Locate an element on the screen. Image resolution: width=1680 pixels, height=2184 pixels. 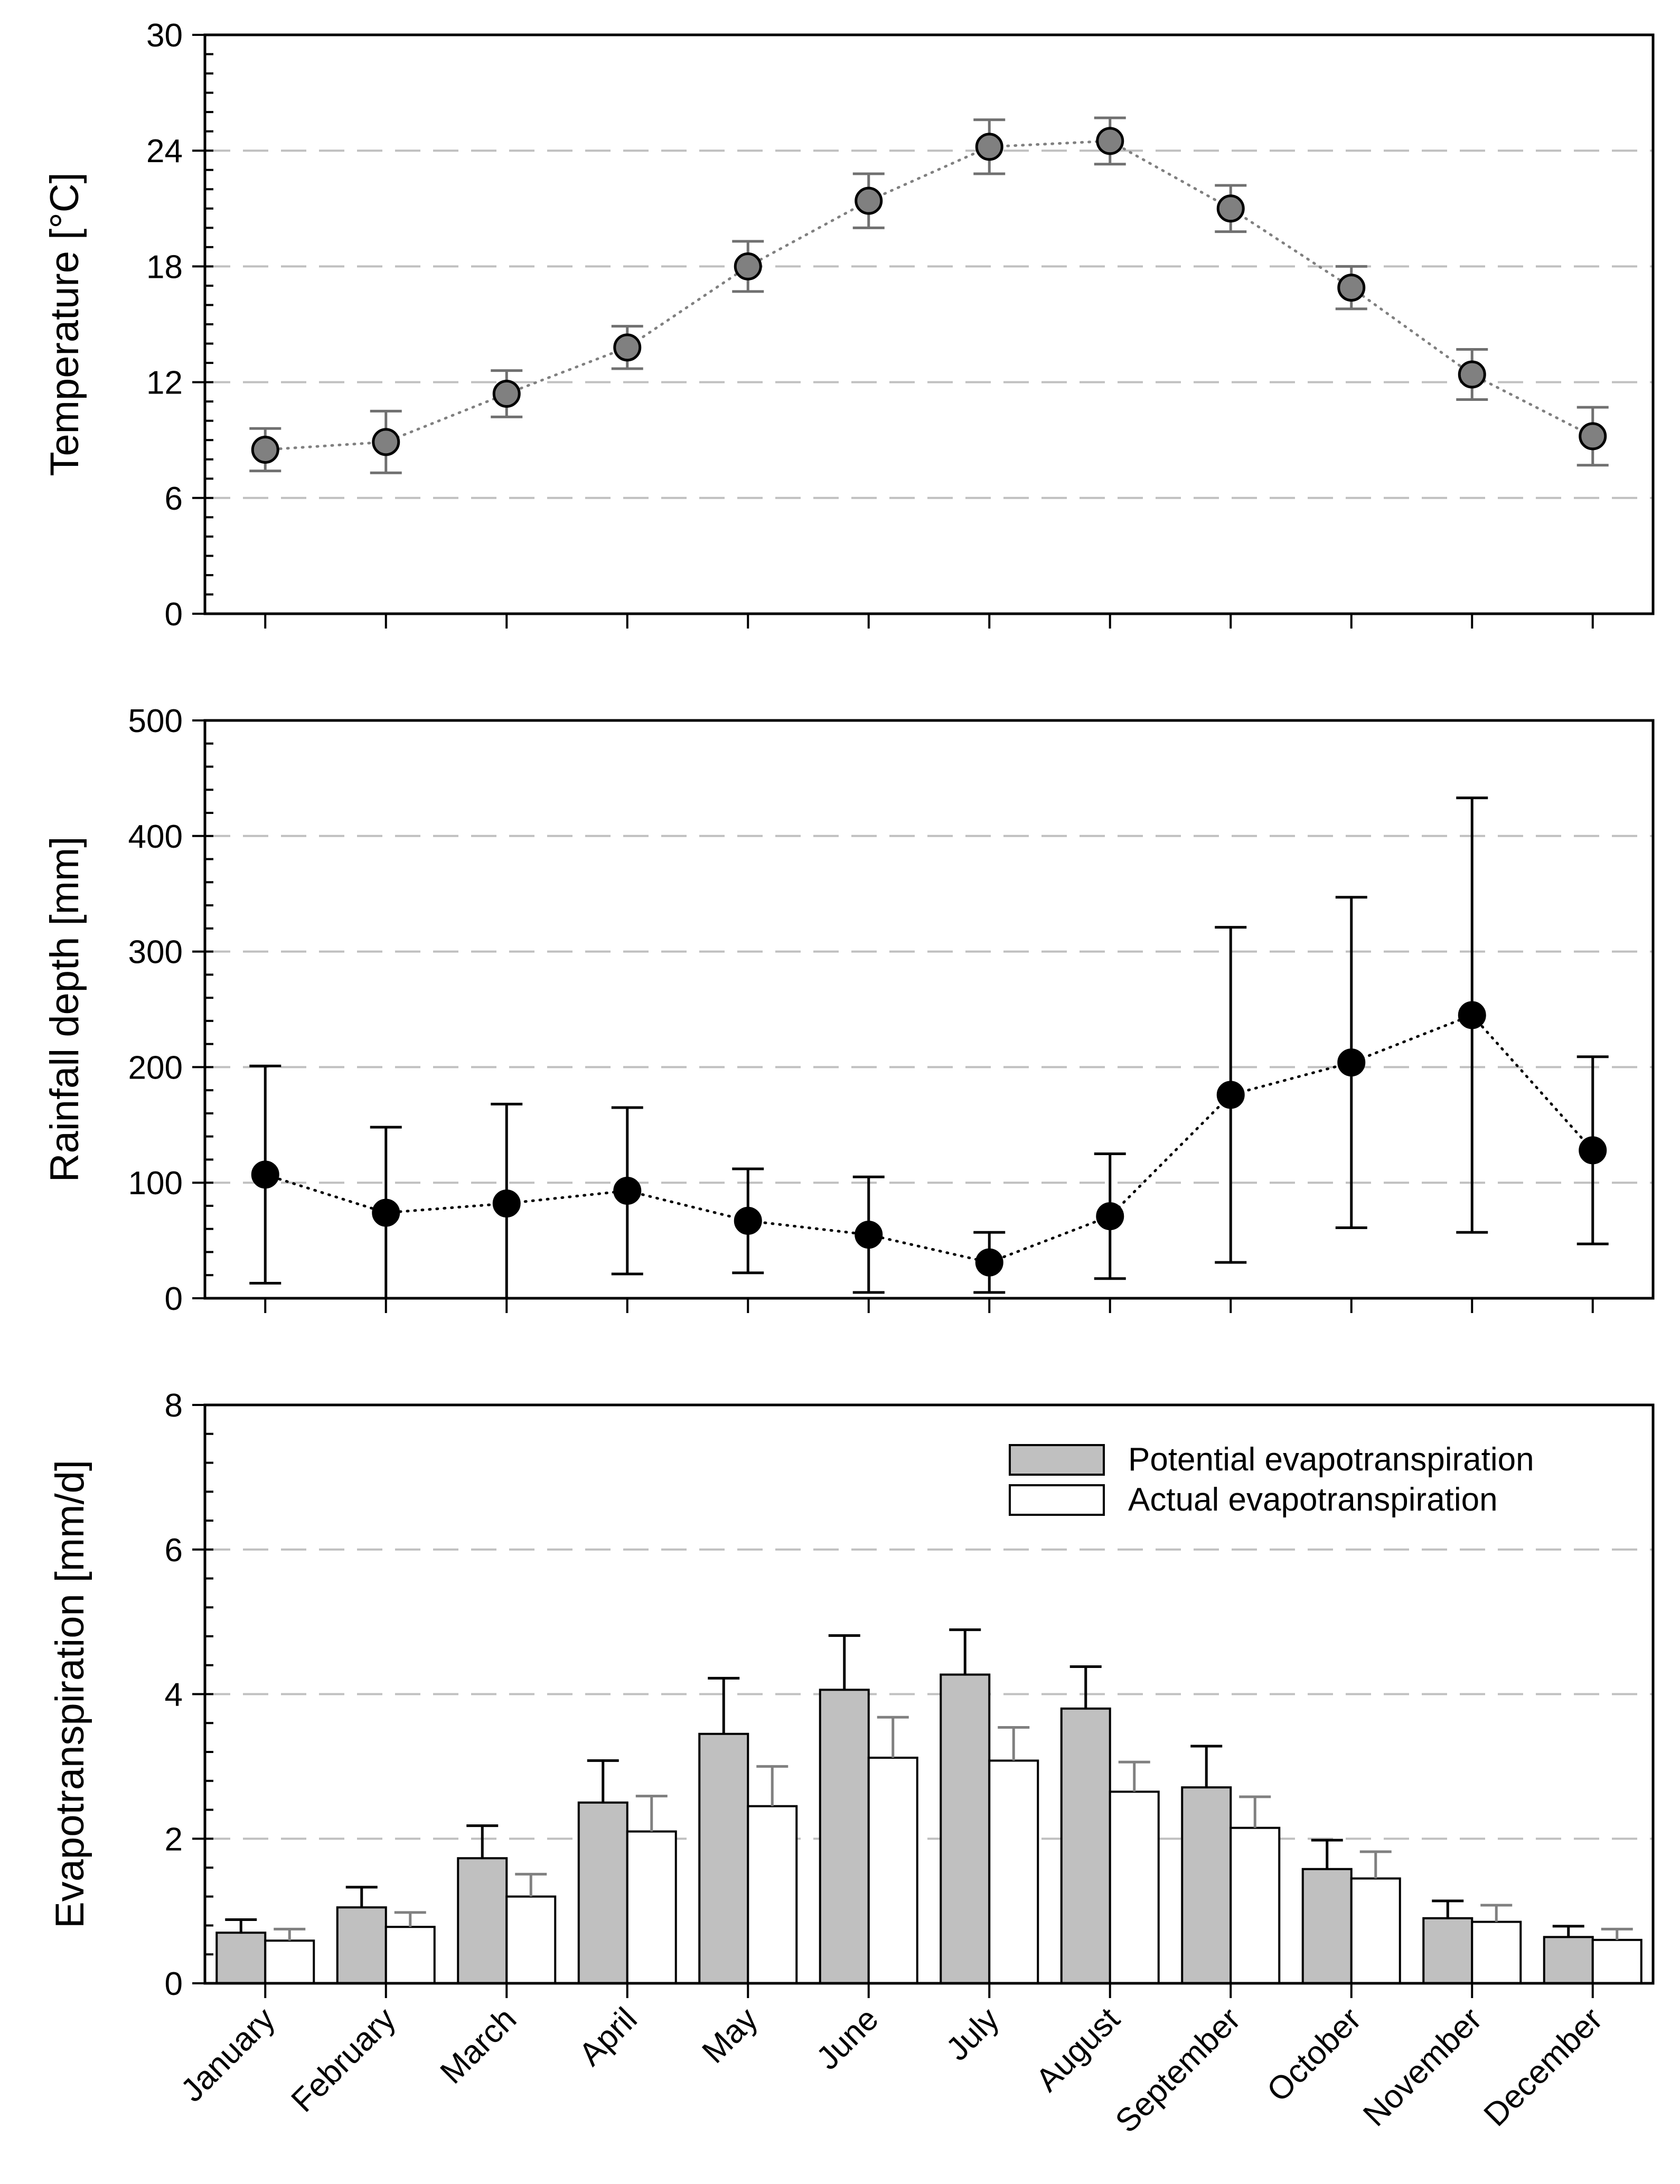
x-tick-label: December is located at coordinates (1543, 2067).